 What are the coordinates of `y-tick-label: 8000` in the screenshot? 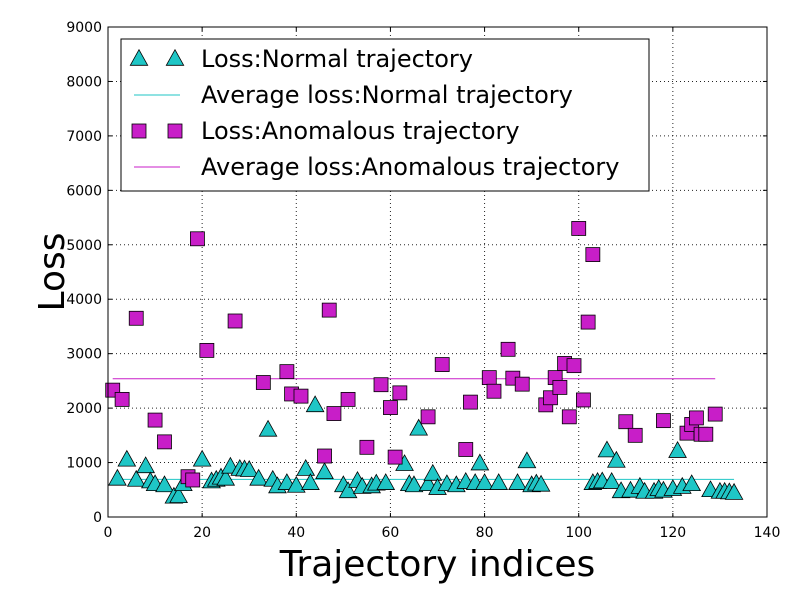 It's located at (84, 82).